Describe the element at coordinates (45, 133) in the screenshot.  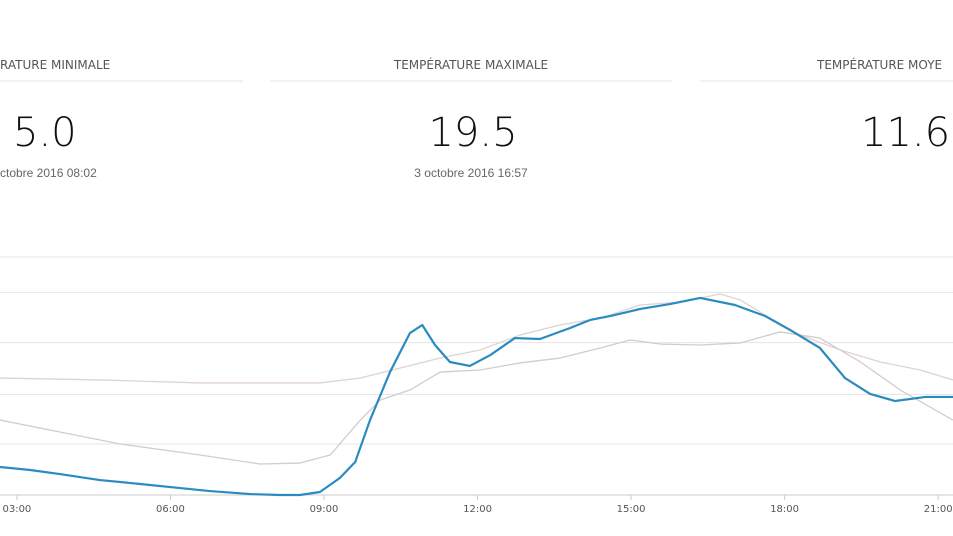
I see `card-value: 5.0` at that location.